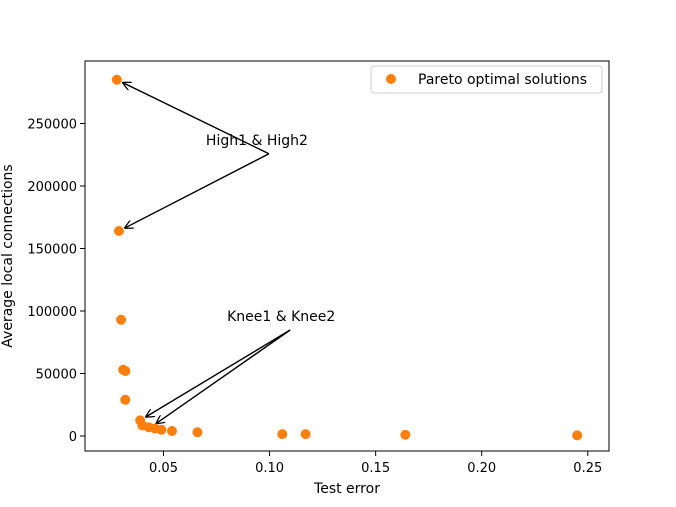  Describe the element at coordinates (502, 80) in the screenshot. I see `legend-label: Pareto optimal solutions` at that location.